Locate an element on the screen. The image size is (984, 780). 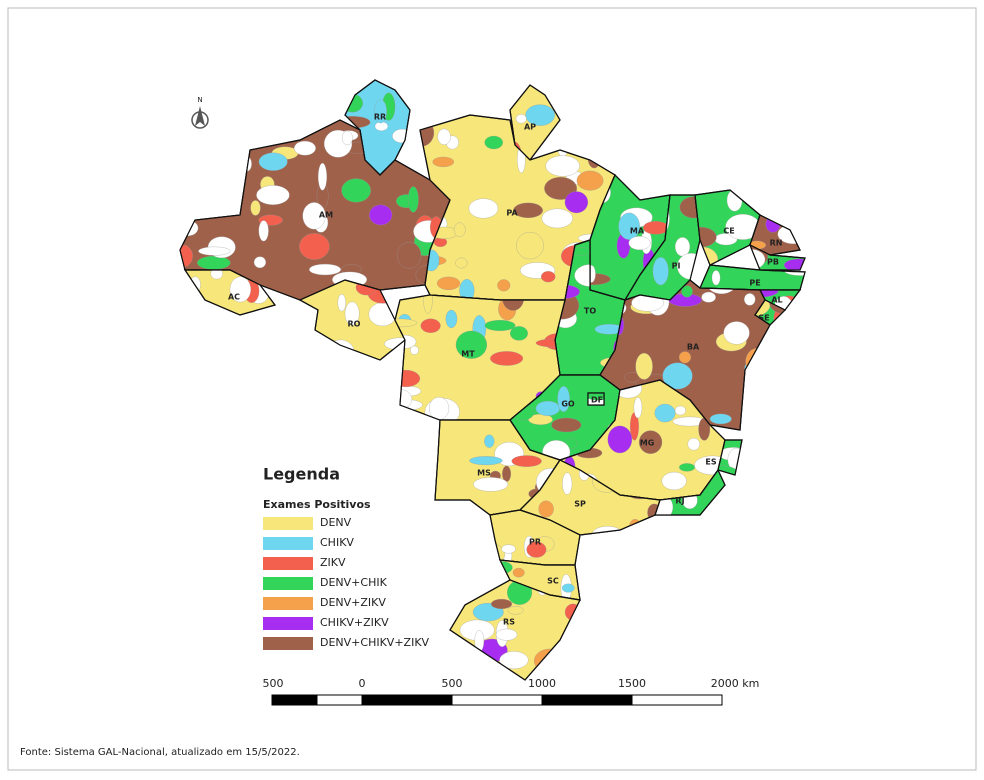
legend-label: ZIKV is located at coordinates (333, 562).